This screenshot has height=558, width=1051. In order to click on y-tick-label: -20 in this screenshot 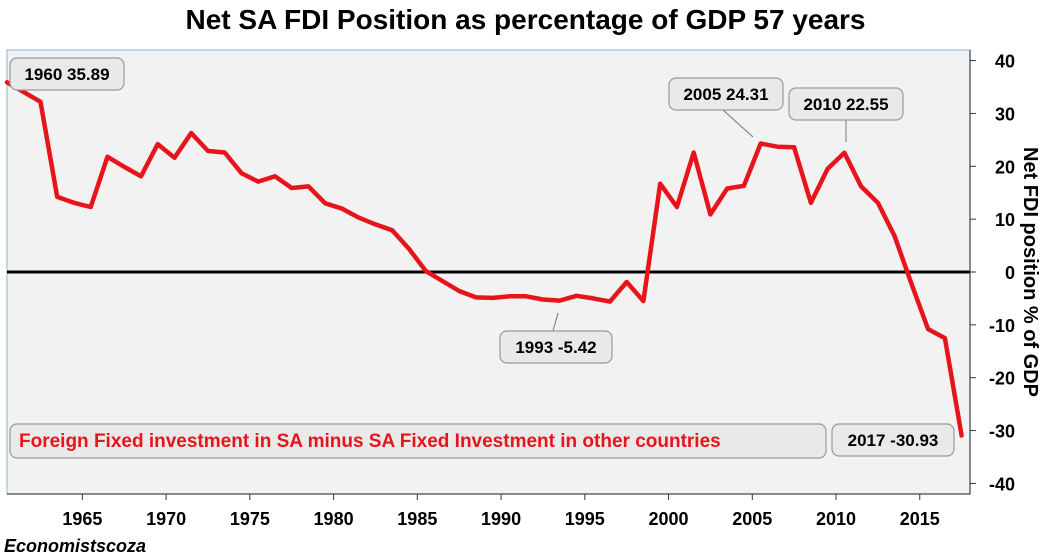, I will do `click(1002, 379)`.